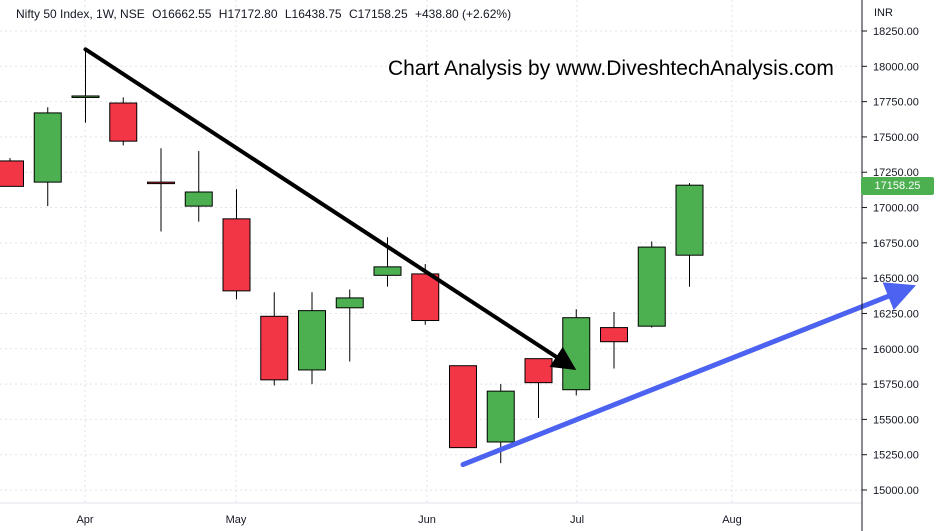 The height and width of the screenshot is (531, 942). What do you see at coordinates (896, 279) in the screenshot?
I see `y-tick-label: 16500.00` at bounding box center [896, 279].